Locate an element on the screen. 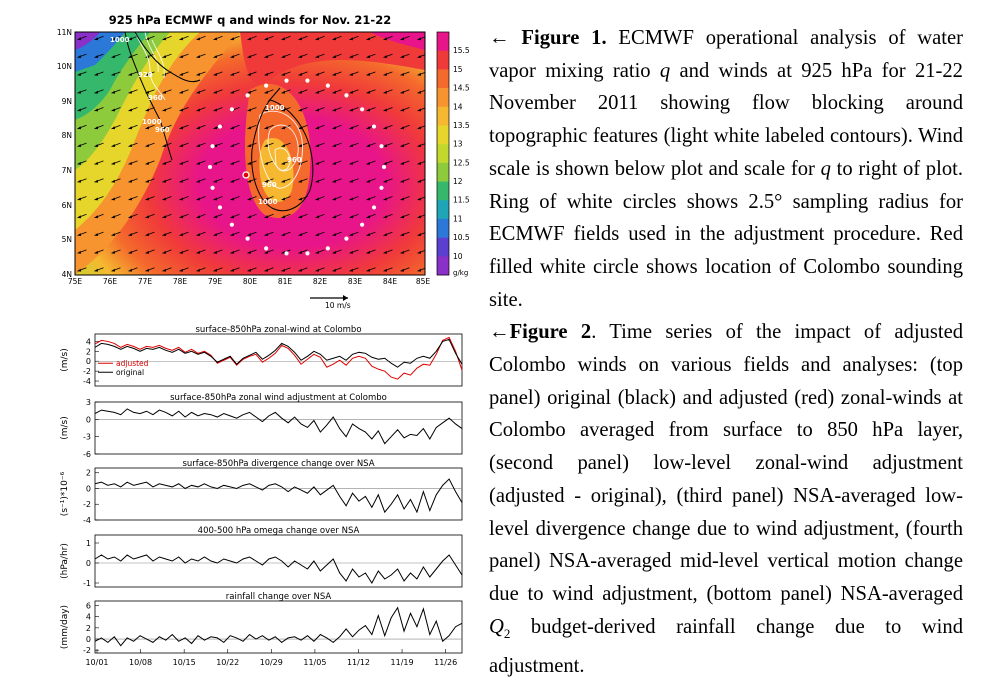  x-tick-label: 10/29 is located at coordinates (271, 662).